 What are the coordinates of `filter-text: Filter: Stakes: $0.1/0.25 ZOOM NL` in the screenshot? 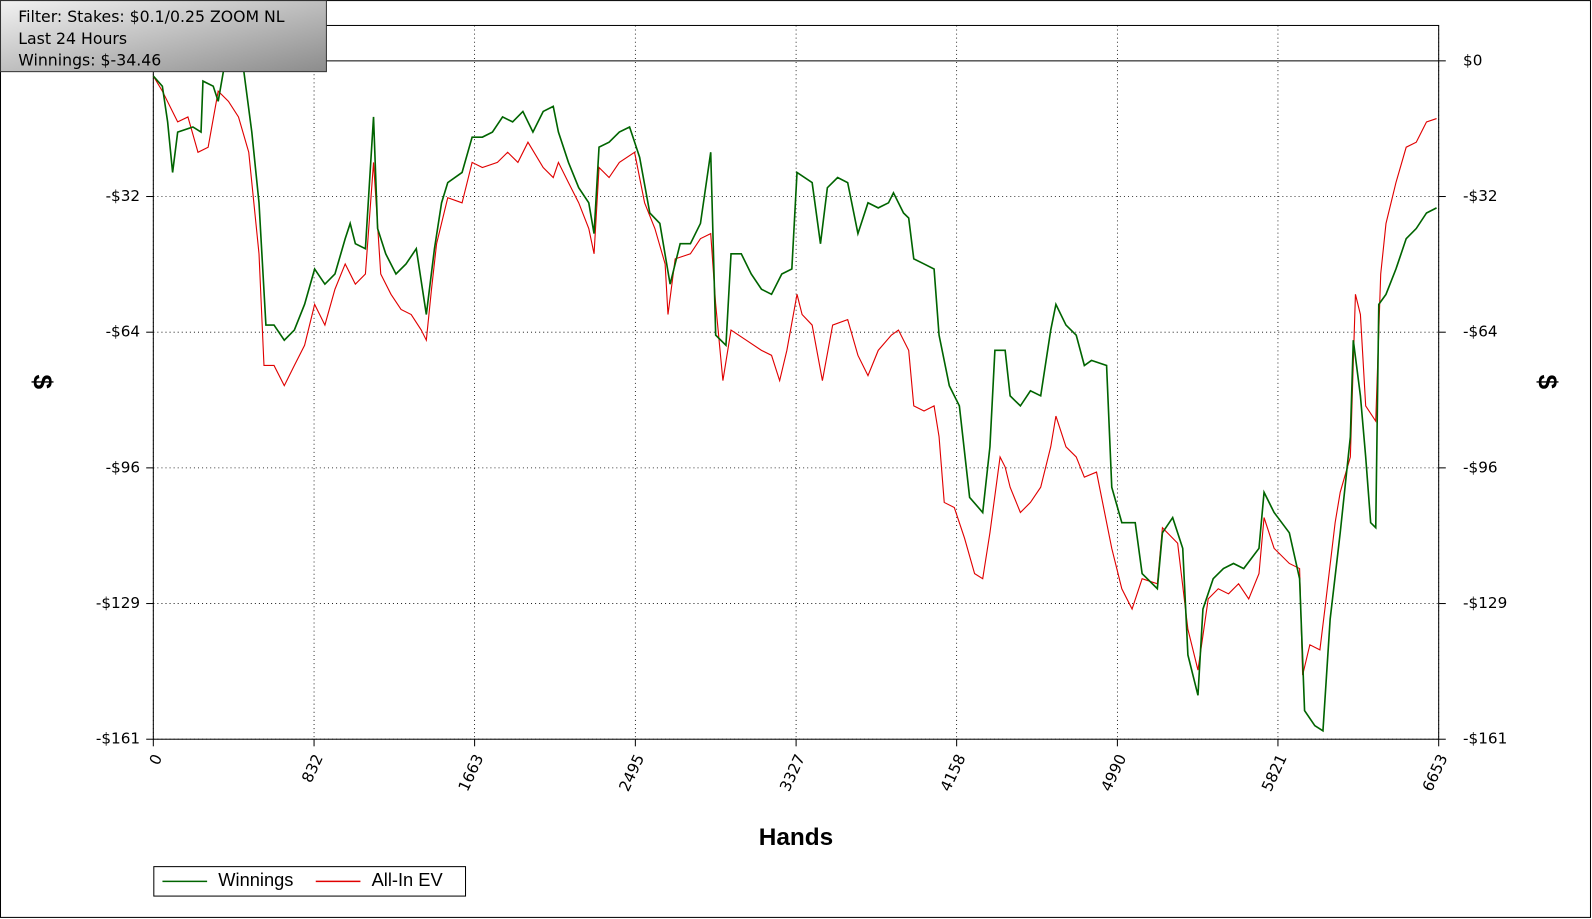 It's located at (151, 16).